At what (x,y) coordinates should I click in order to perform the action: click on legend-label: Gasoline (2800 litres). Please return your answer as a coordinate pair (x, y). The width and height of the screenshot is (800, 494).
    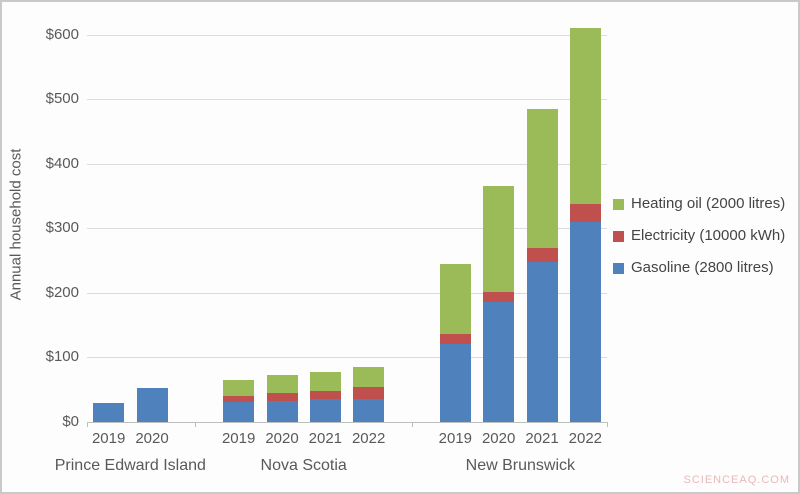
    Looking at the image, I should click on (702, 267).